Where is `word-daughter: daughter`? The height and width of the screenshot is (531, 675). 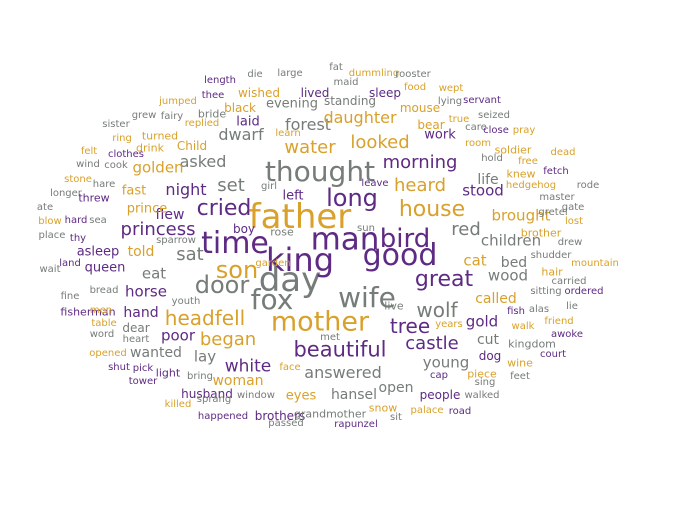
word-daughter: daughter is located at coordinates (360, 117).